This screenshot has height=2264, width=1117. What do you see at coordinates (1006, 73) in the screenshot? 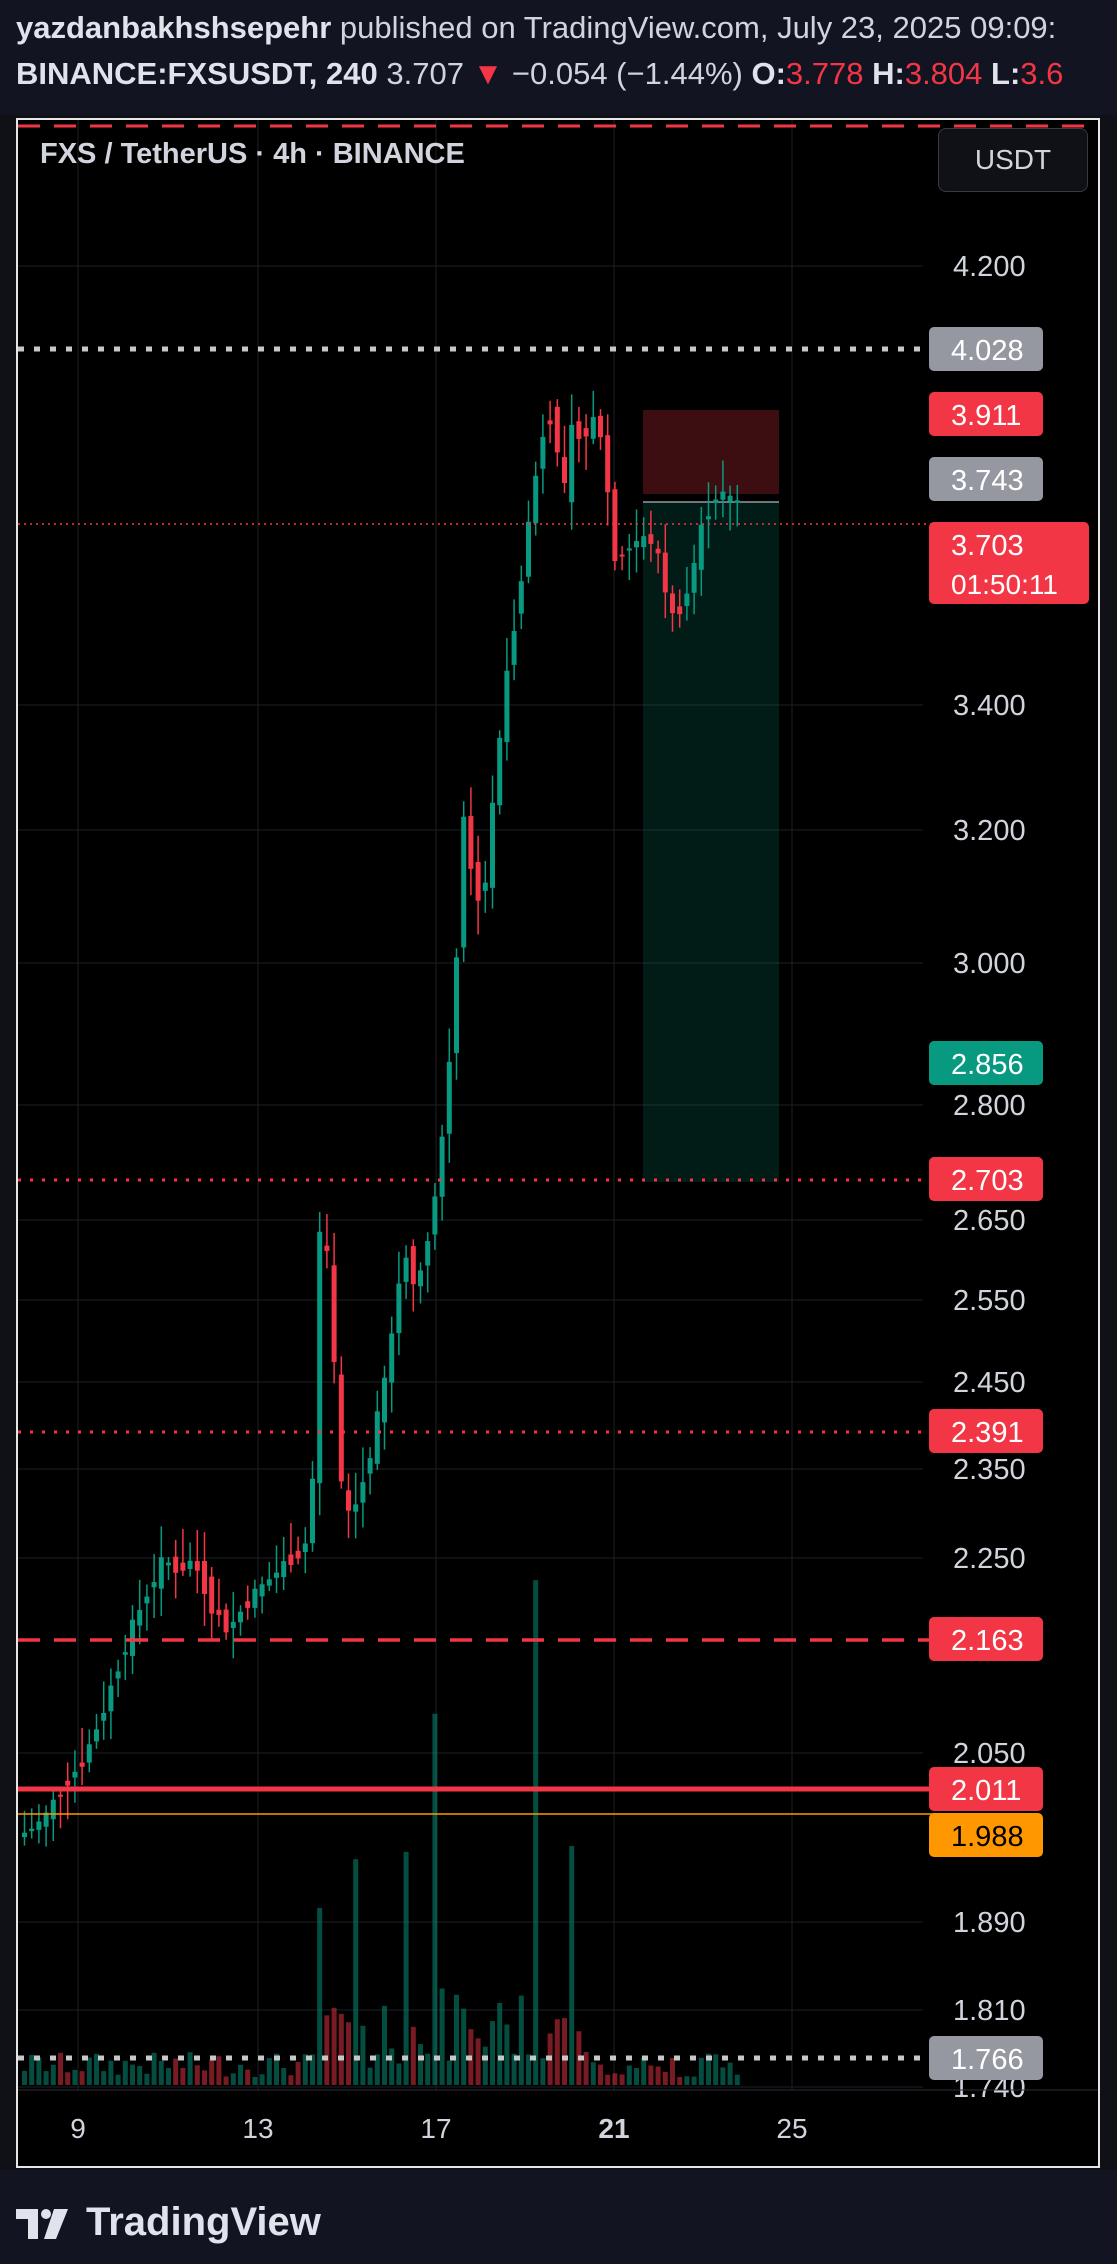
I see `low-label: L:` at bounding box center [1006, 73].